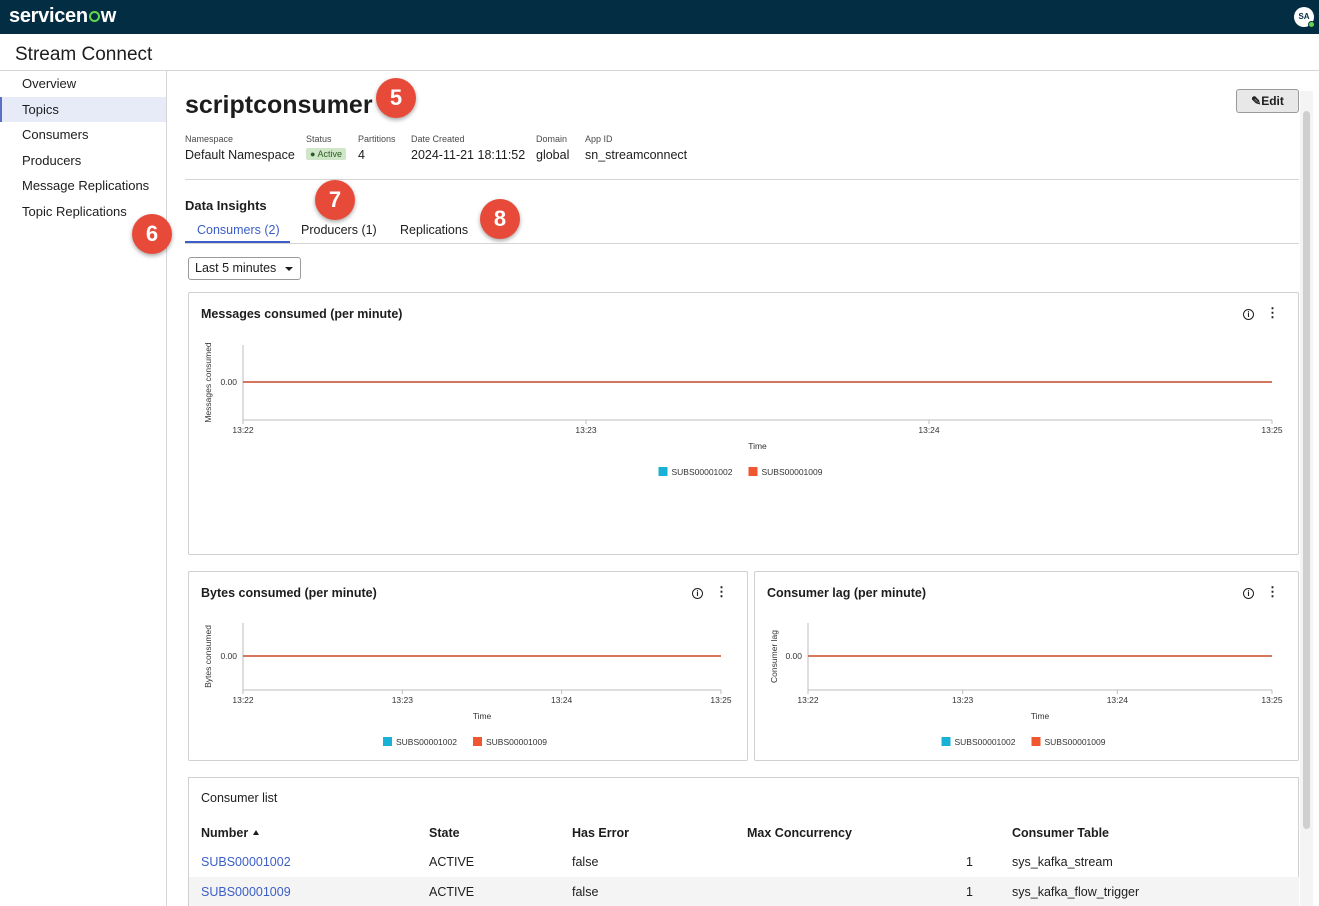 This screenshot has height=906, width=1319. Describe the element at coordinates (83, 161) in the screenshot. I see `sidebar-item-producers: Producers` at that location.